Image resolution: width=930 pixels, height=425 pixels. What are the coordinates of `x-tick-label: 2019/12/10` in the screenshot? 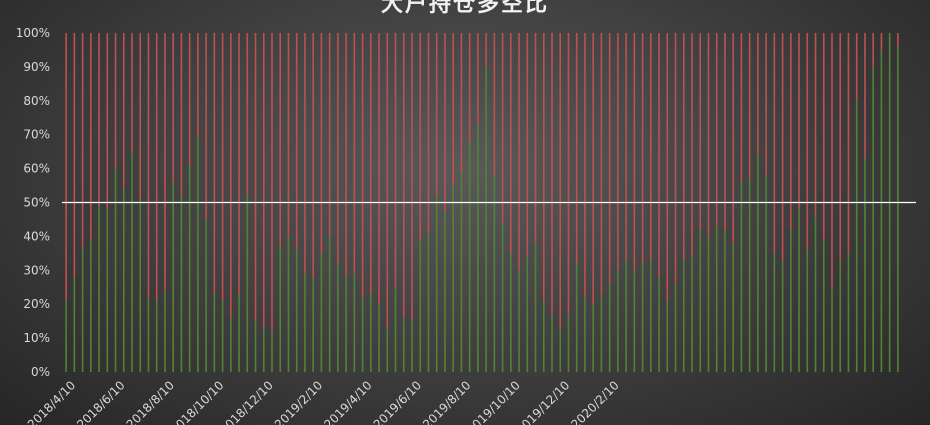 It's located at (543, 401).